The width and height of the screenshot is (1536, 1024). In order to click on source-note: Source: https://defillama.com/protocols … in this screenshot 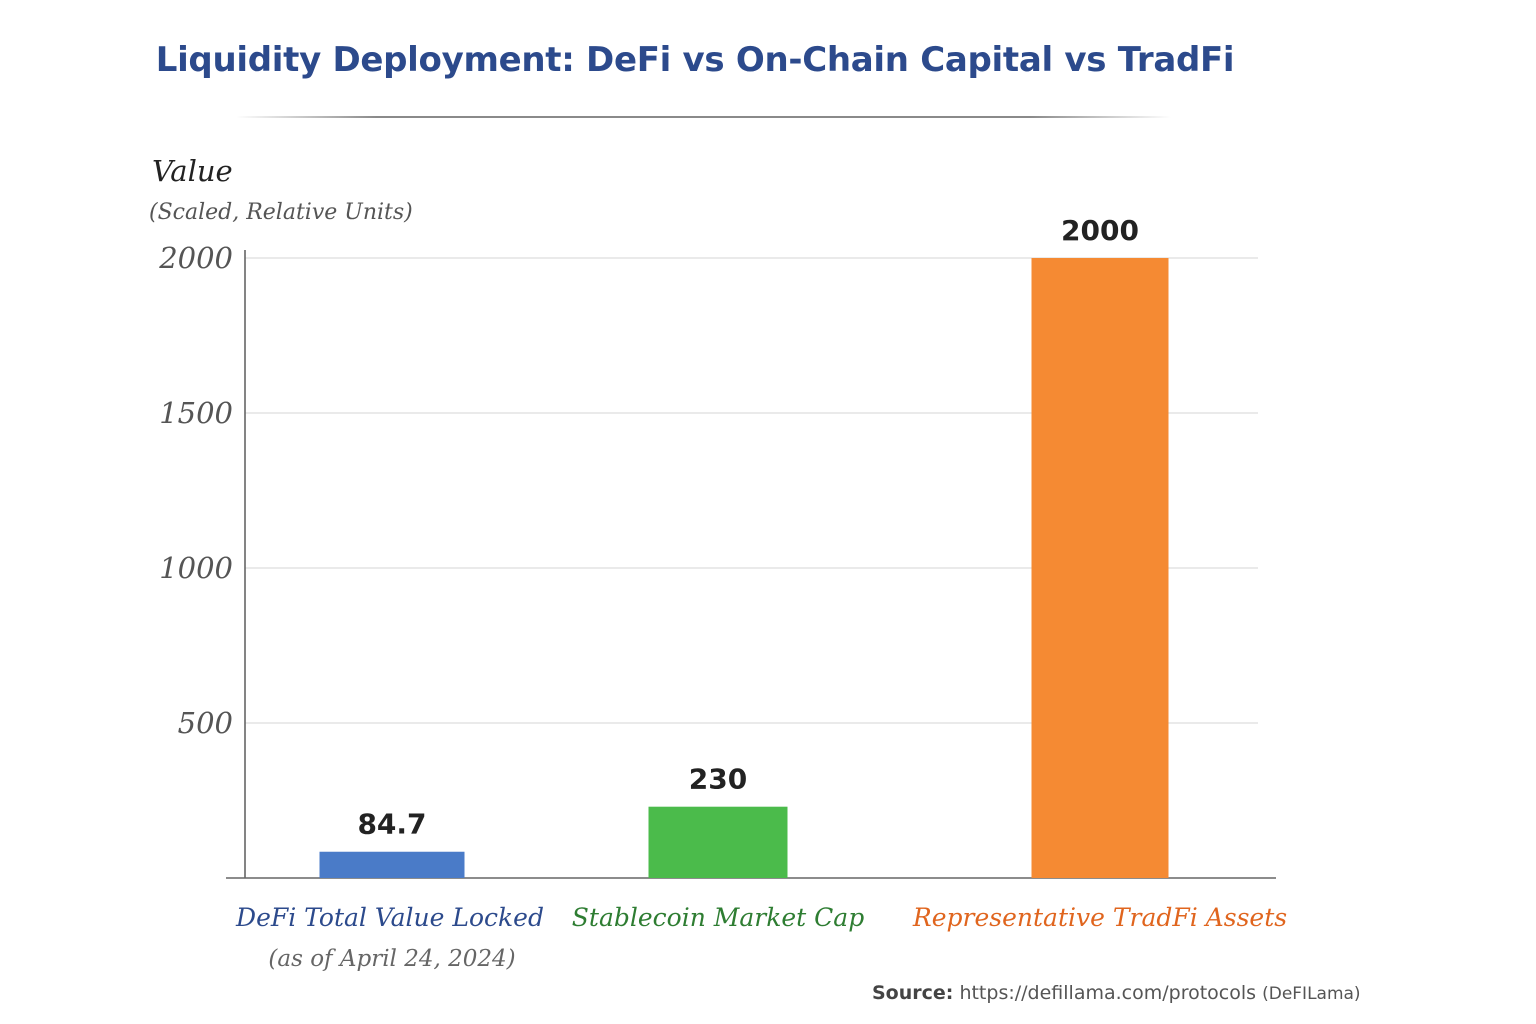, I will do `click(1116, 993)`.